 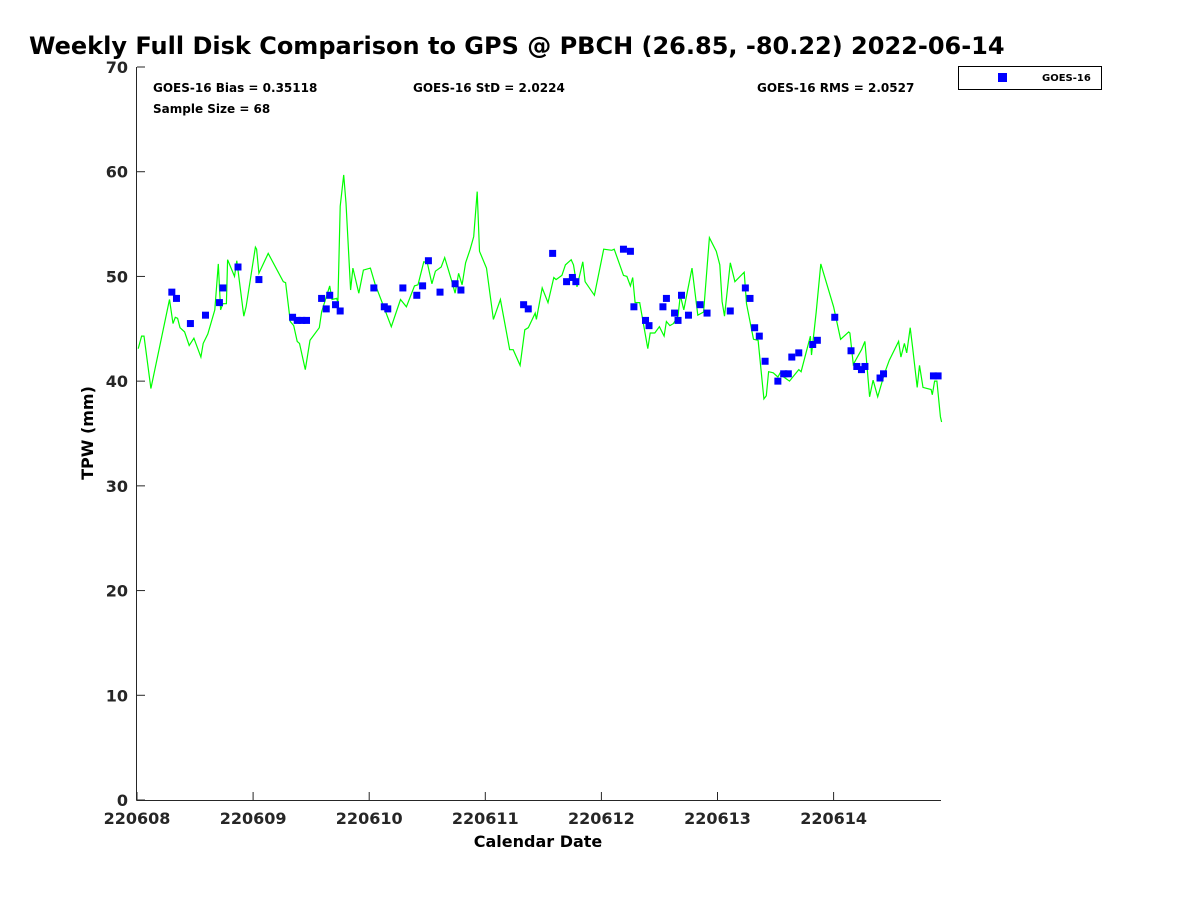 What do you see at coordinates (538, 841) in the screenshot?
I see `x-axis-label: Calendar Date` at bounding box center [538, 841].